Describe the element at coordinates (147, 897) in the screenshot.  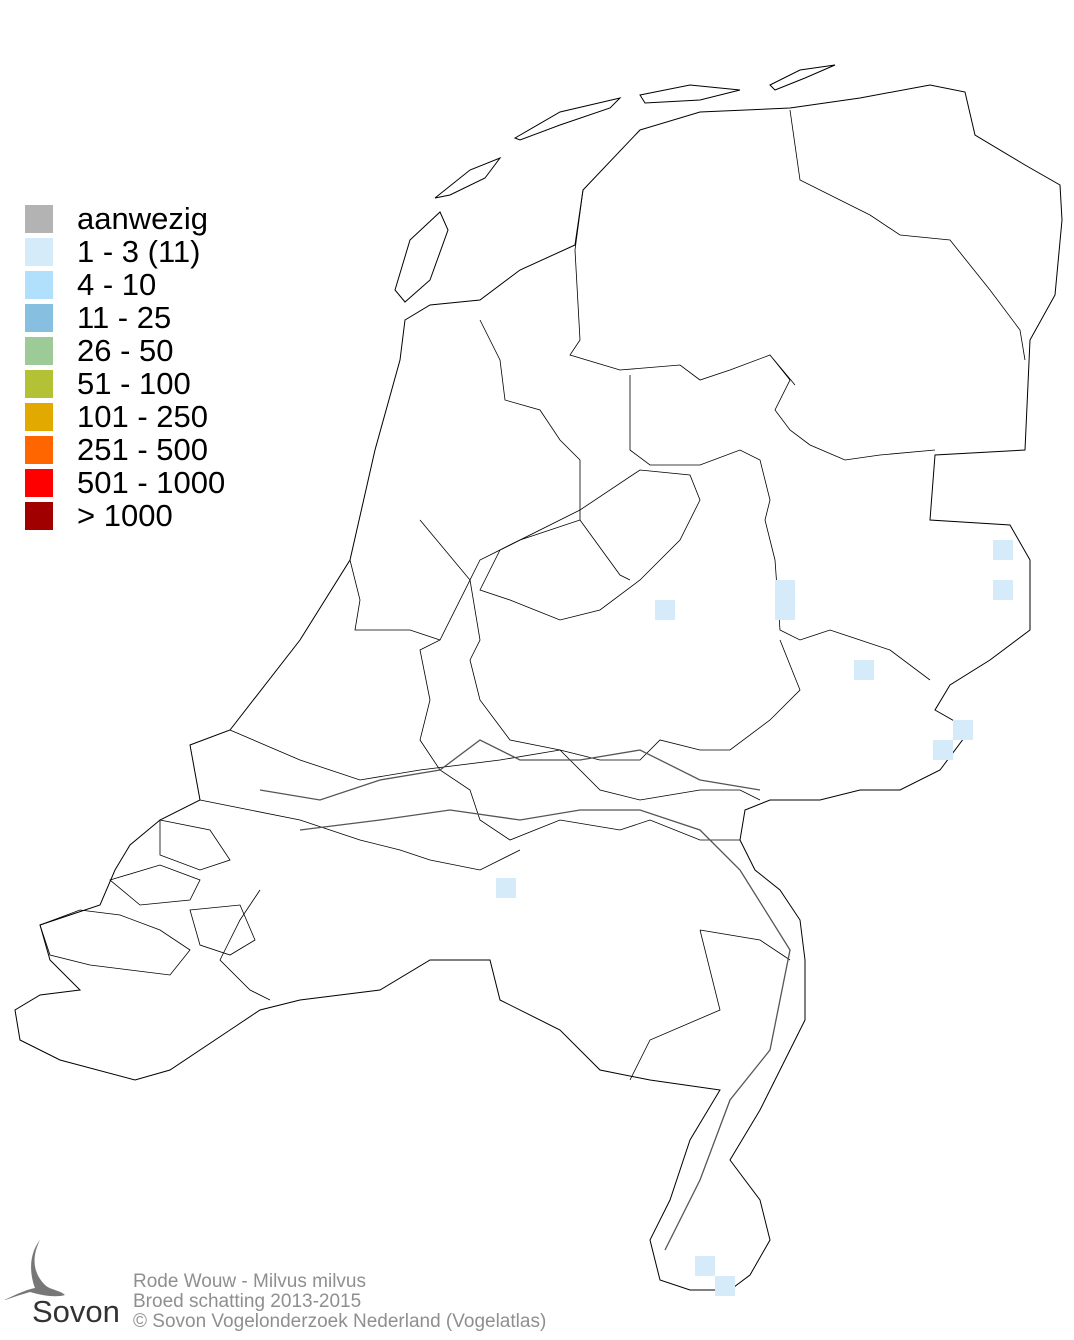
I see `zeeland-islands` at that location.